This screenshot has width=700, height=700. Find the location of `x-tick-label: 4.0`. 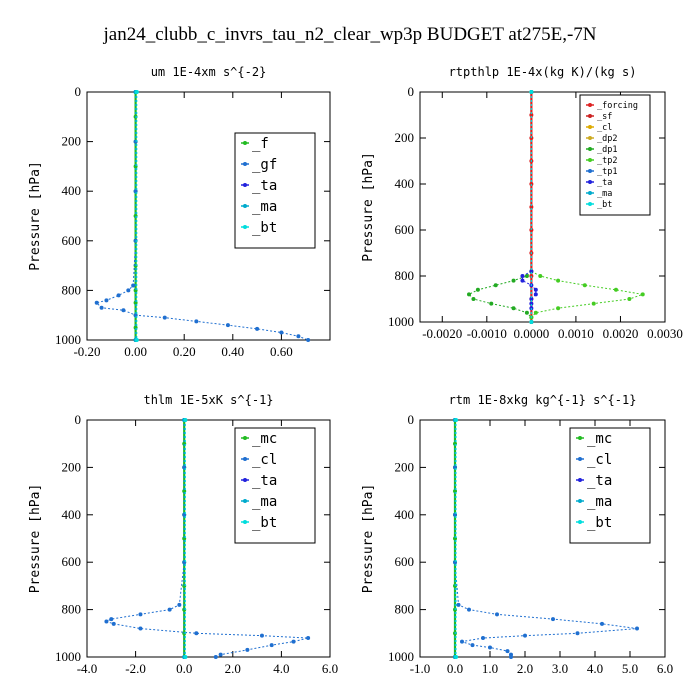

x-tick-label: 4.0 is located at coordinates (281, 668).